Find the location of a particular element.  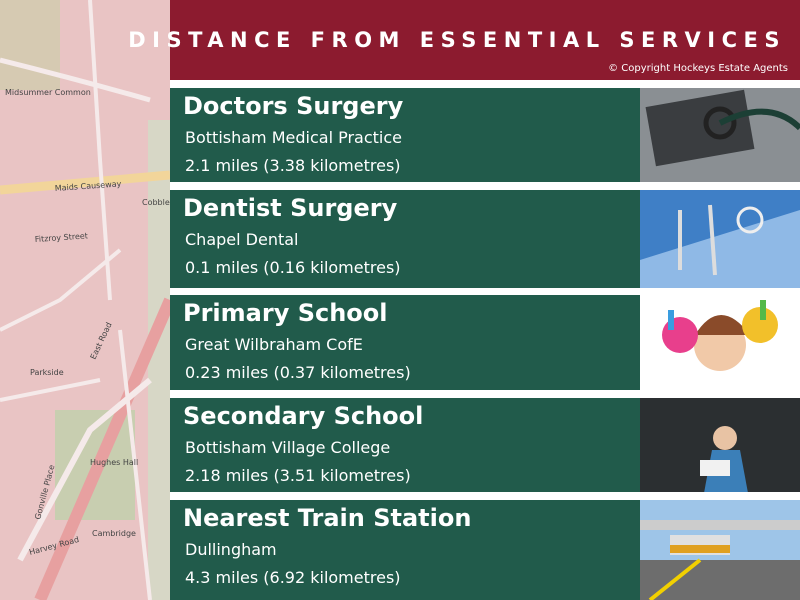

map-label: Hughes Hall is located at coordinates (114, 462).